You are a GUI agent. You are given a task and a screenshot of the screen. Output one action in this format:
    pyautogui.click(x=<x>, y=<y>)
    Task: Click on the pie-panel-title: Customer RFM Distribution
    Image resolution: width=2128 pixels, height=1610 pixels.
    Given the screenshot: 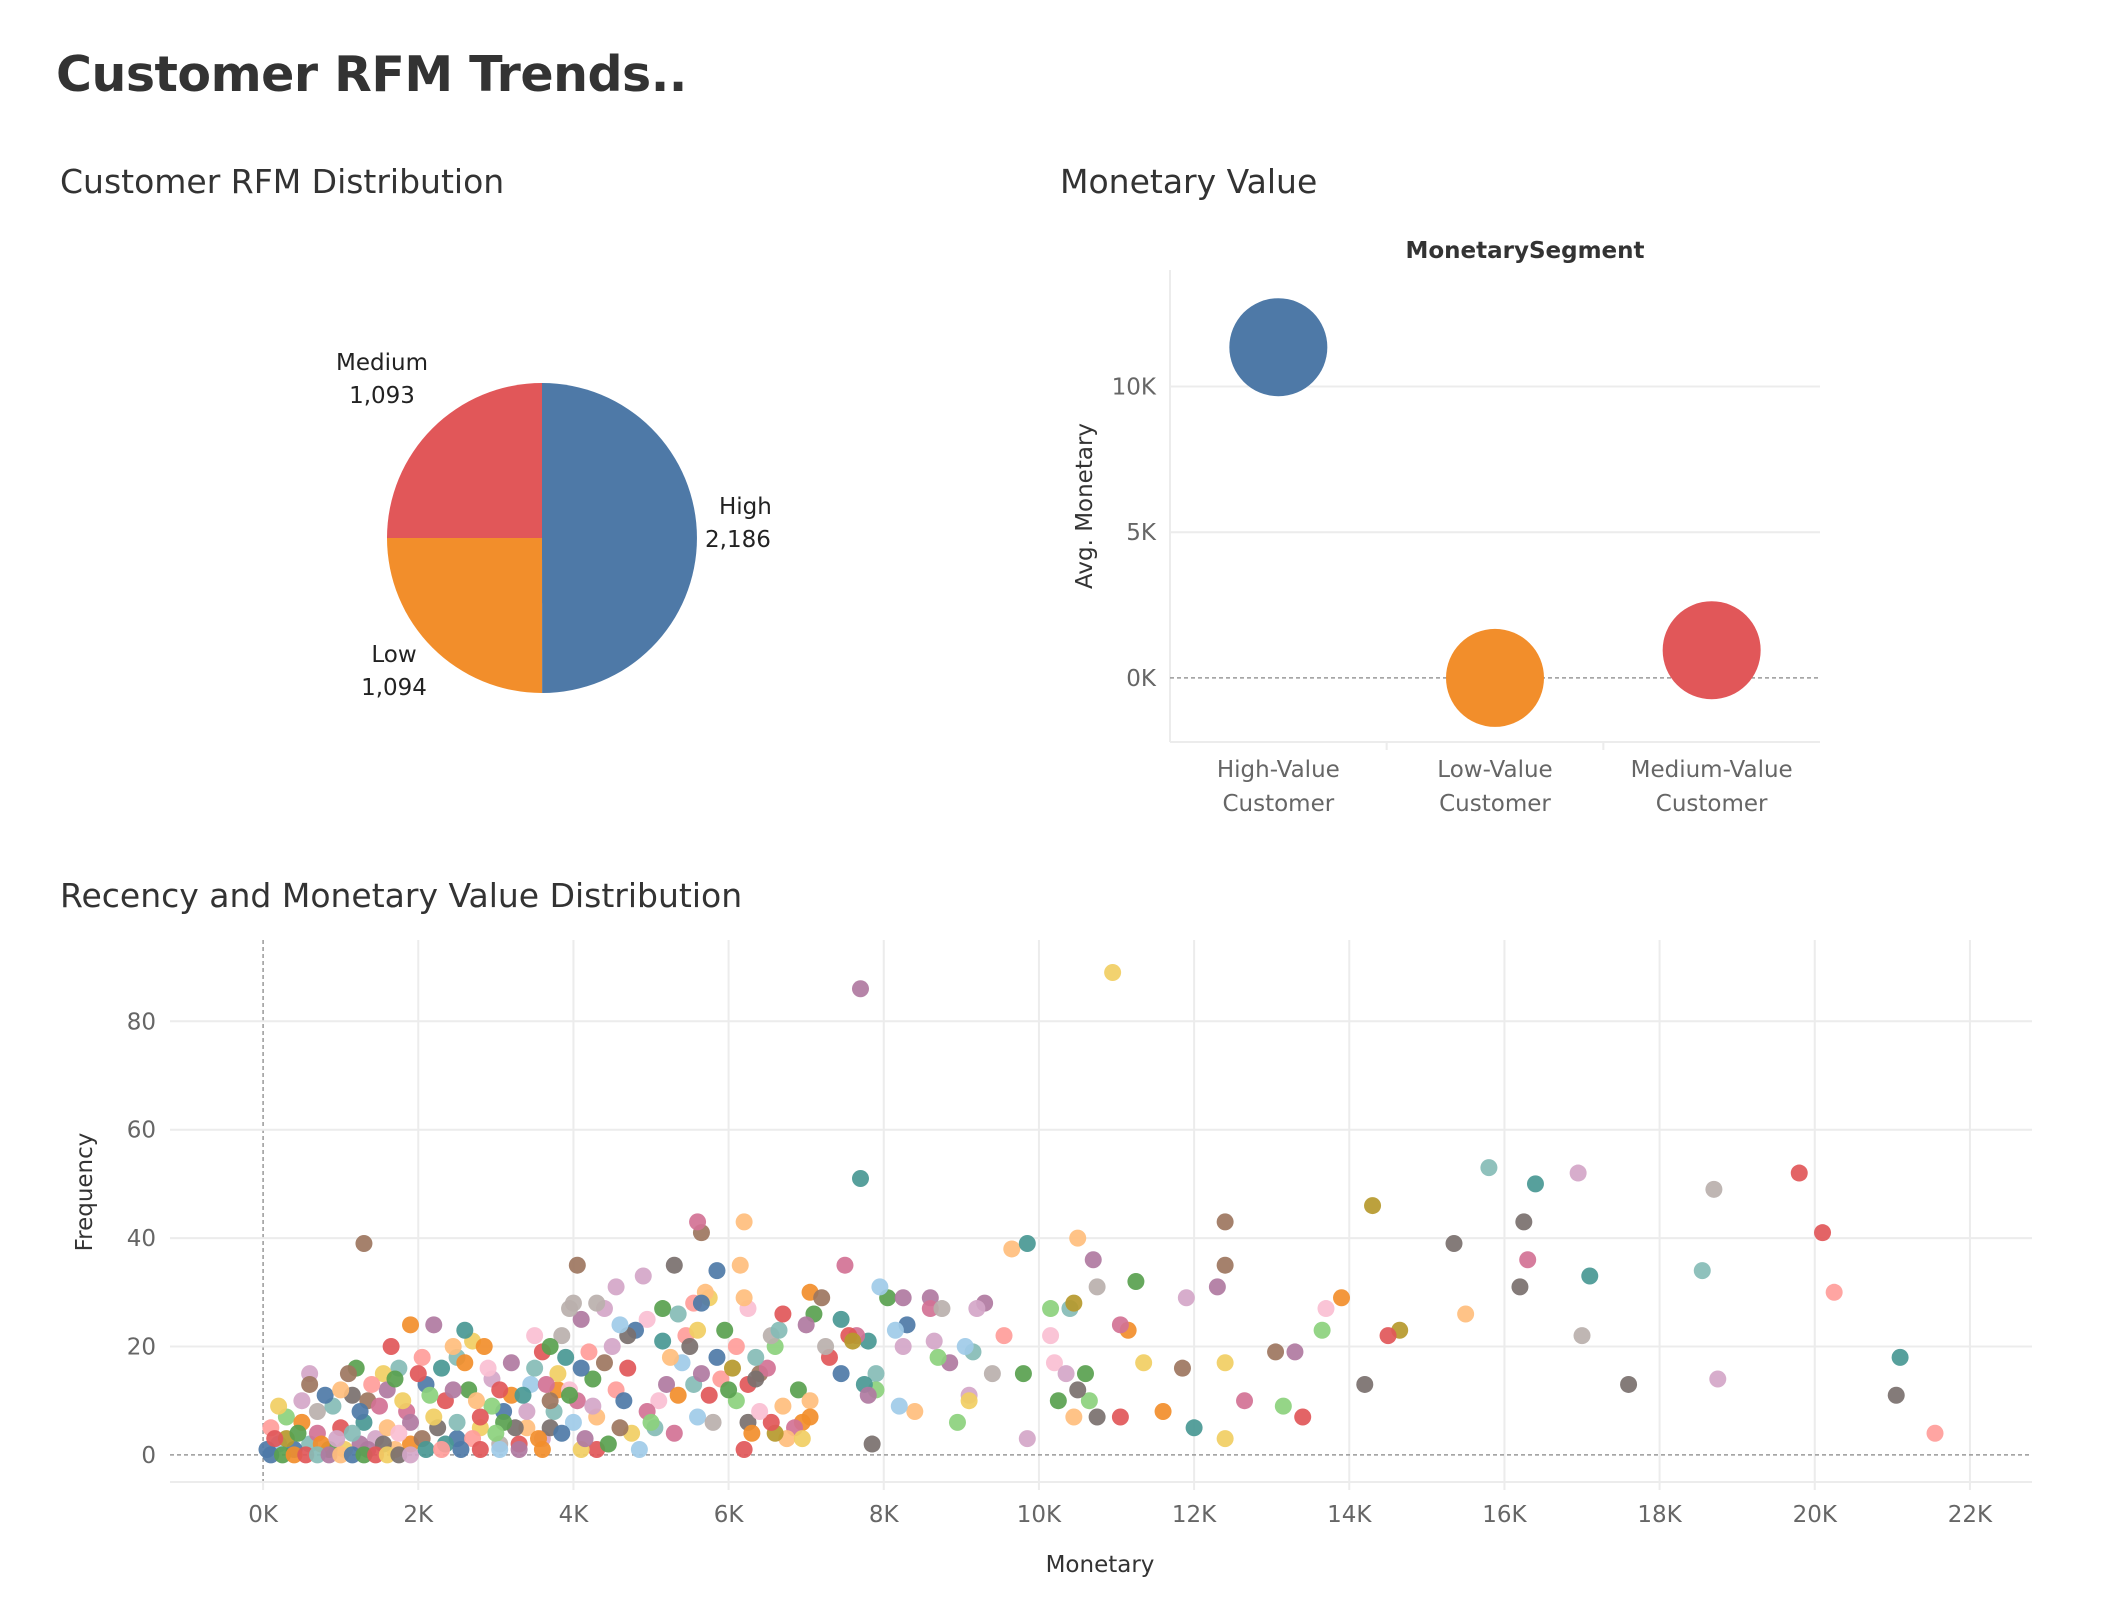 What is the action you would take?
    pyautogui.click(x=282, y=181)
    